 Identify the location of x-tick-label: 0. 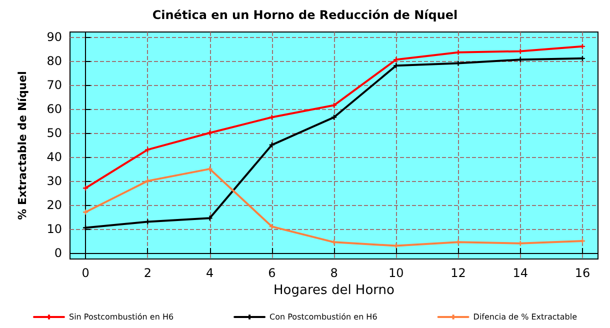
(86, 273).